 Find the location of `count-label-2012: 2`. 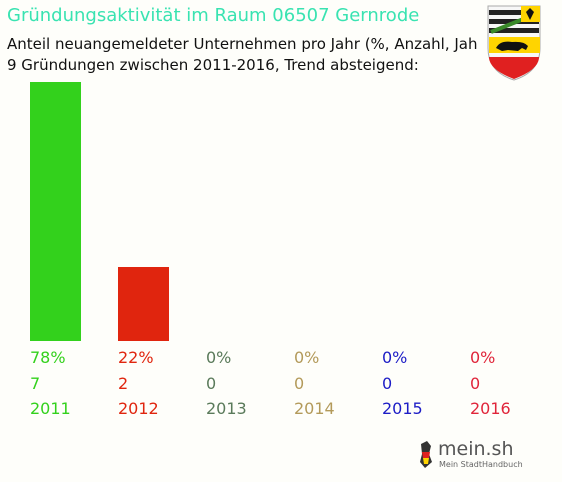

count-label-2012: 2 is located at coordinates (123, 383).